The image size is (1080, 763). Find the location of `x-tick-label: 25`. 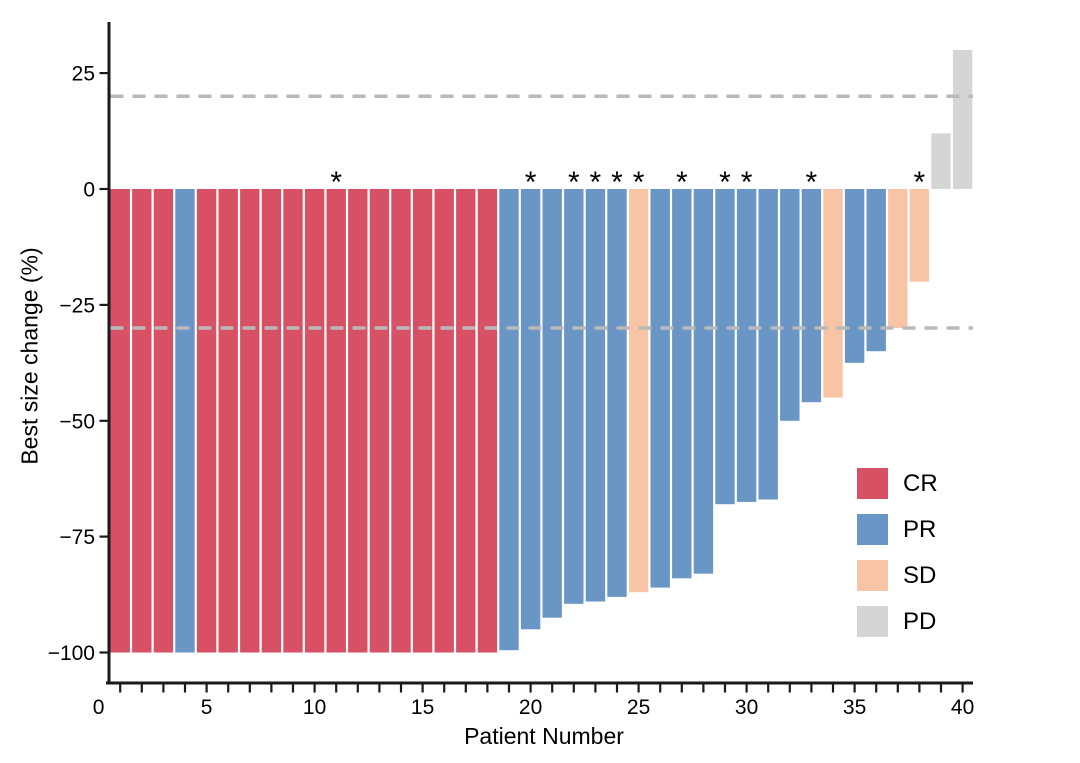

x-tick-label: 25 is located at coordinates (638, 707).